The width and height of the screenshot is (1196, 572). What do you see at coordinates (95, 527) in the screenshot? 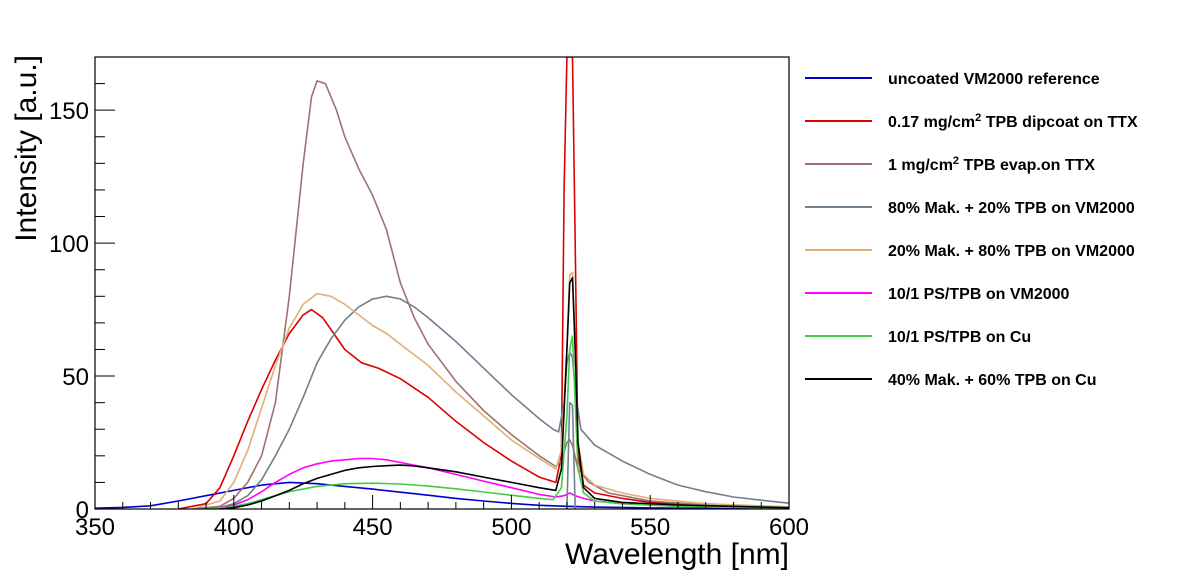
I see `x-tick-label: 350` at bounding box center [95, 527].